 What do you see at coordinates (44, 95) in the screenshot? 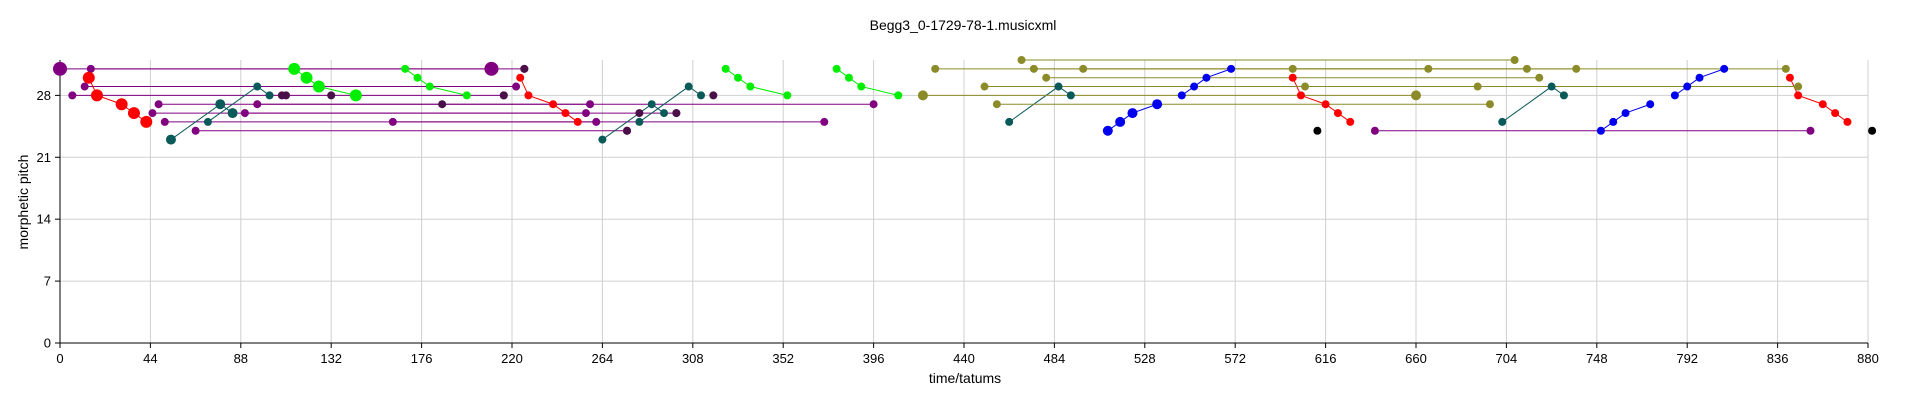
I see `y-tick-label: 28` at bounding box center [44, 95].